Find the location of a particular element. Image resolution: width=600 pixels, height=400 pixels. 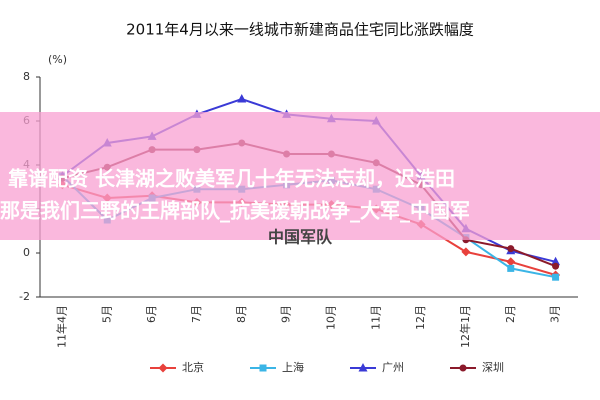

x-tick-label: 11月 is located at coordinates (375, 317).